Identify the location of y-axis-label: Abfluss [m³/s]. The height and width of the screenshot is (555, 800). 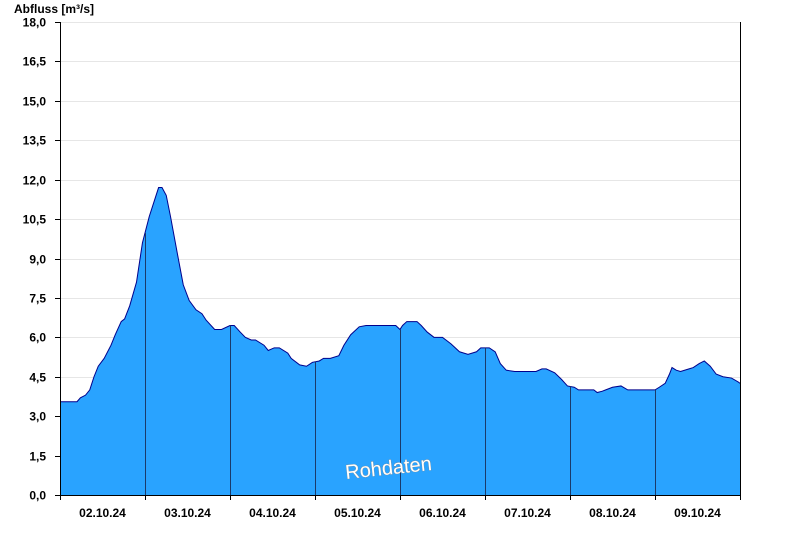
(54, 9).